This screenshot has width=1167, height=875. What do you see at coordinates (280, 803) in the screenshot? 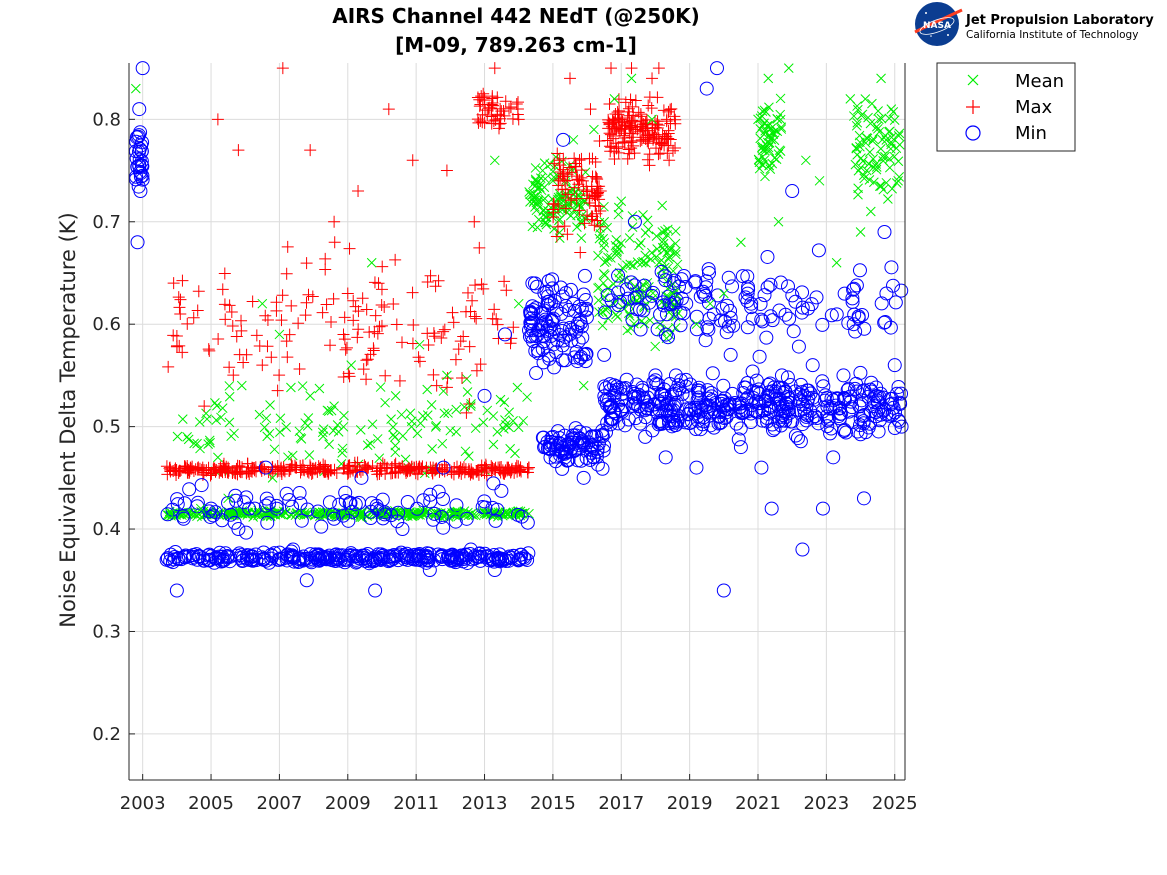
I see `x-tick-label: 2007` at bounding box center [280, 803].